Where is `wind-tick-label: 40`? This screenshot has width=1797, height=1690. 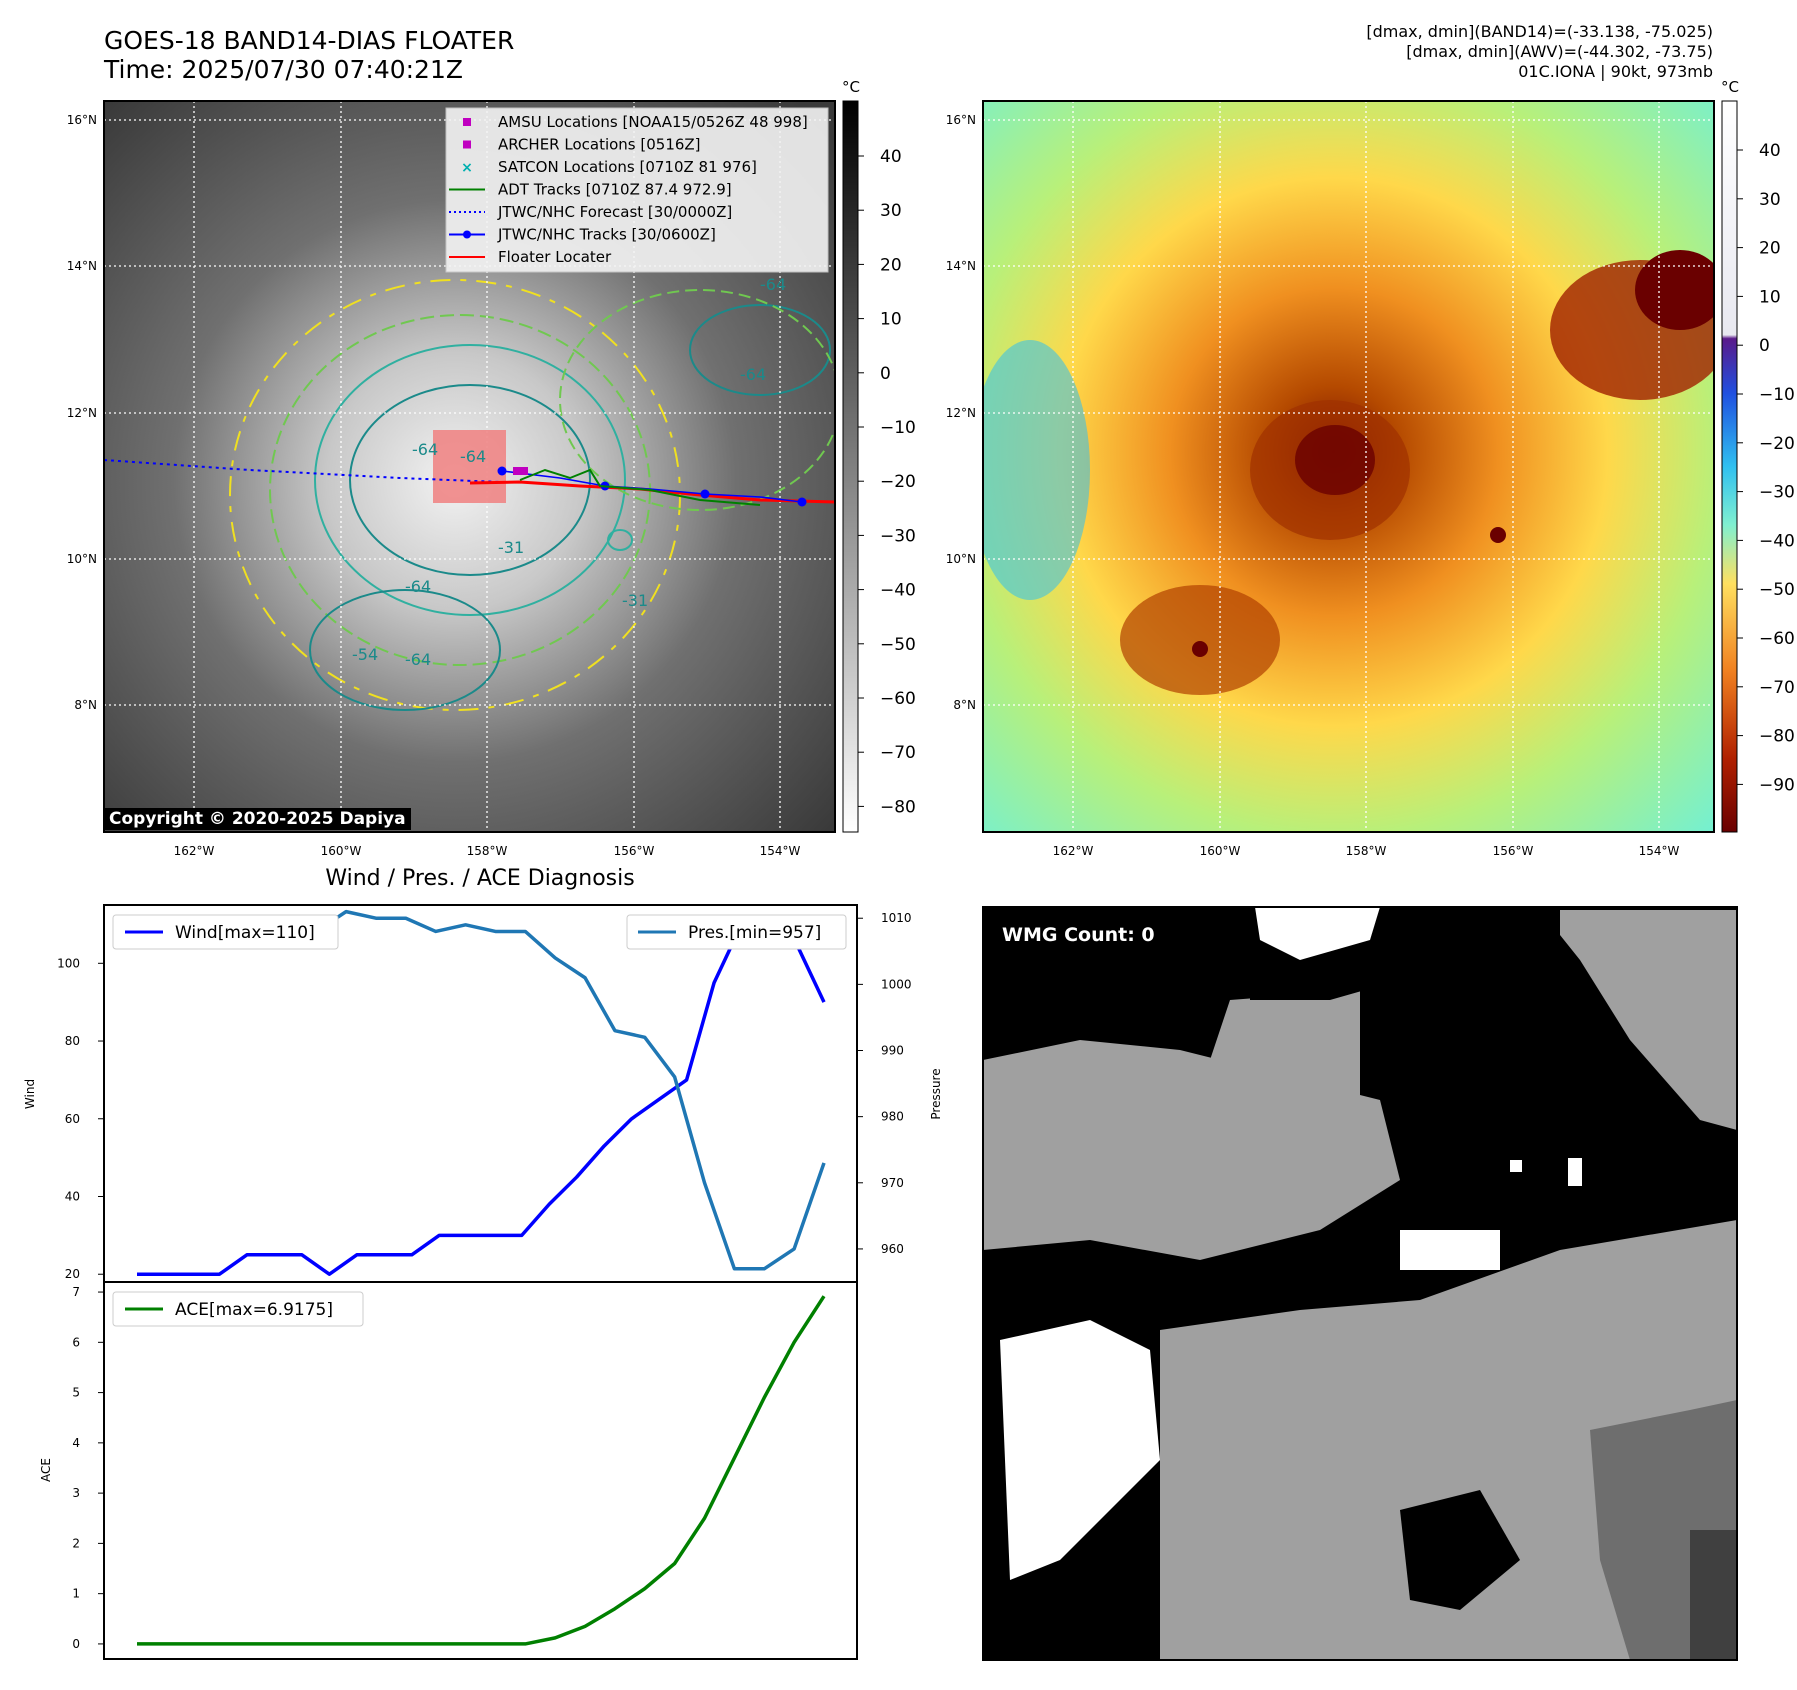 wind-tick-label: 40 is located at coordinates (72, 1196).